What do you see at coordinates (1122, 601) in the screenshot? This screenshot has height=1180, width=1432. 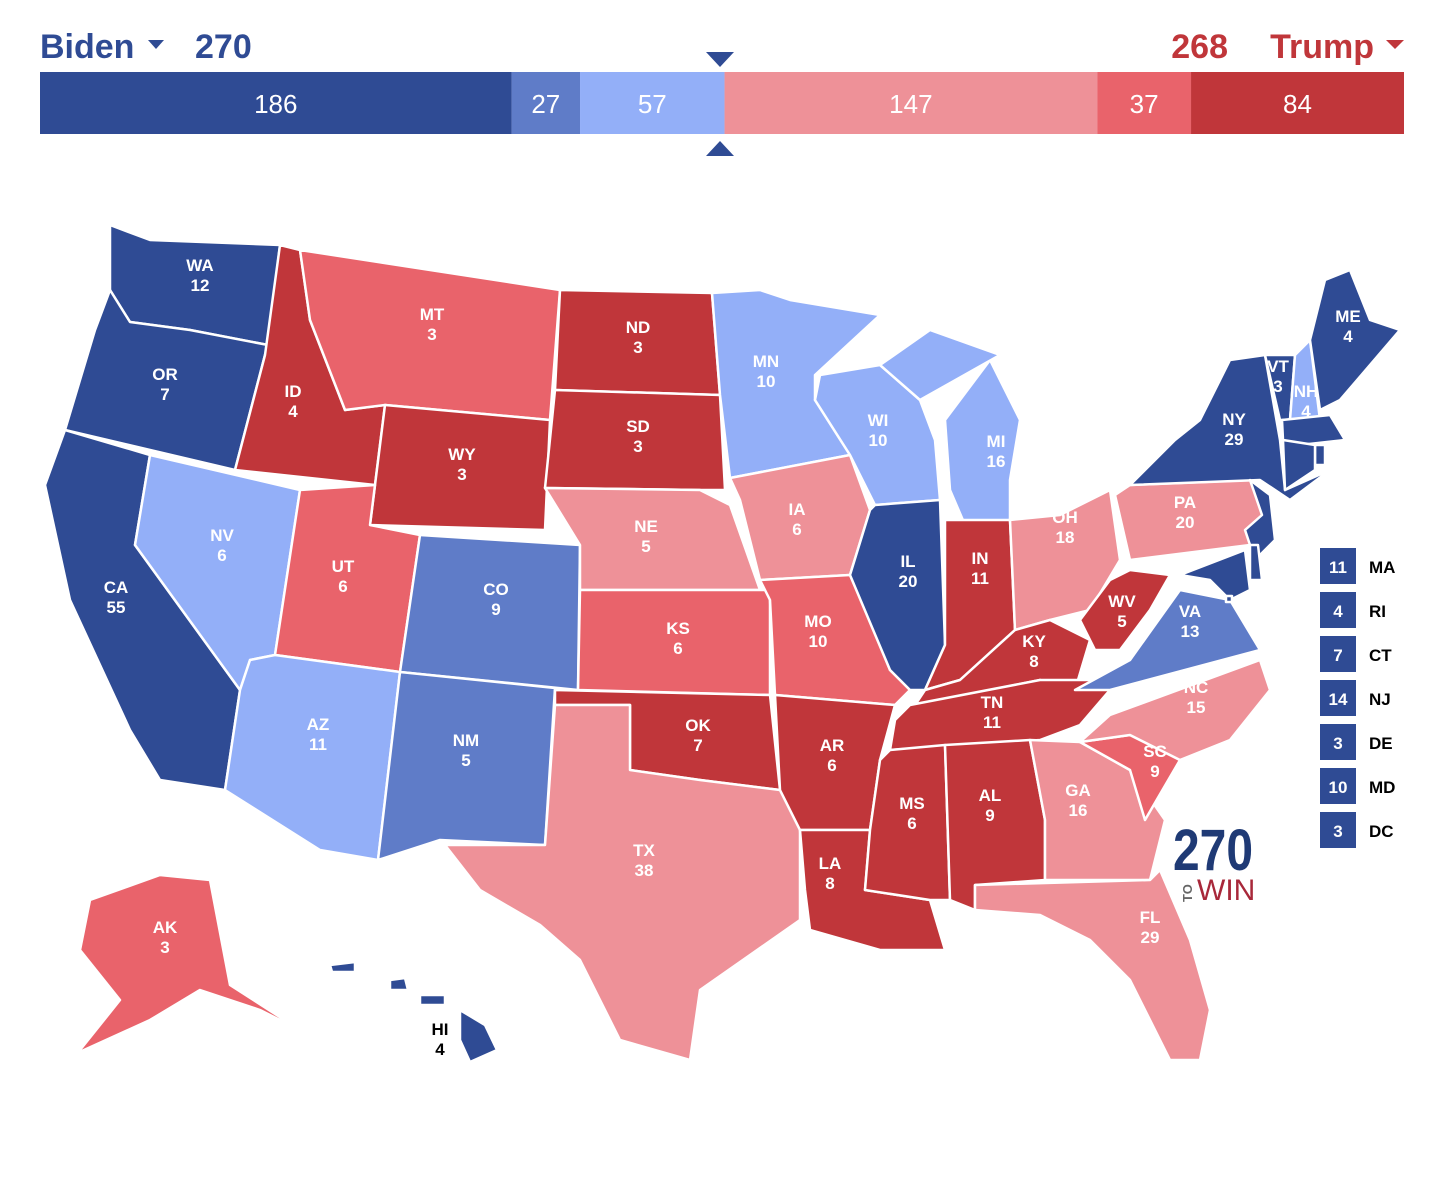 I see `state-abbr: WV` at bounding box center [1122, 601].